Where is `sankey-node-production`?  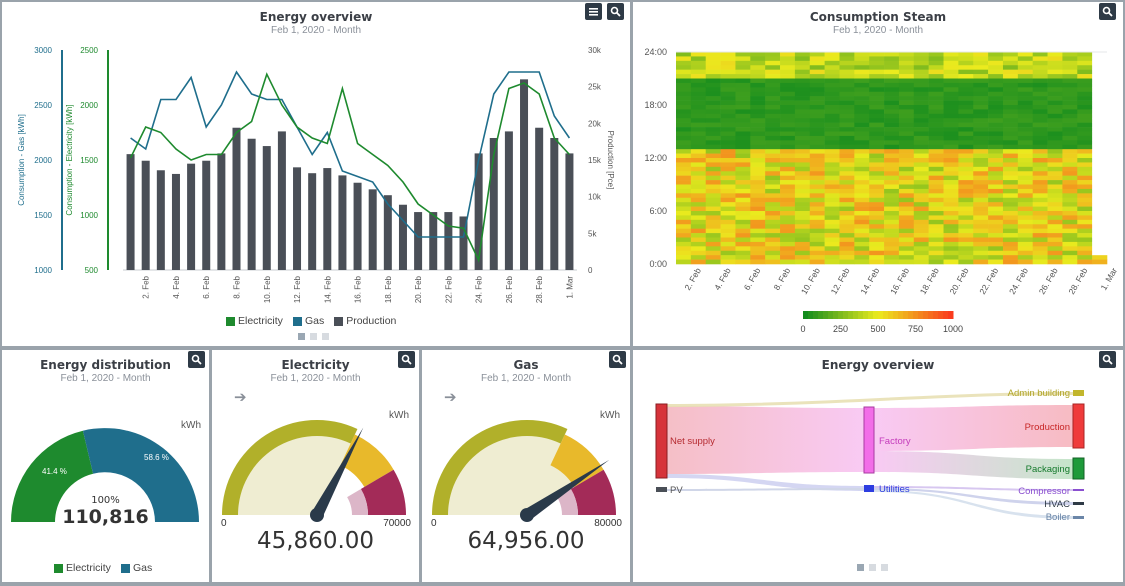 sankey-node-production is located at coordinates (1078, 426).